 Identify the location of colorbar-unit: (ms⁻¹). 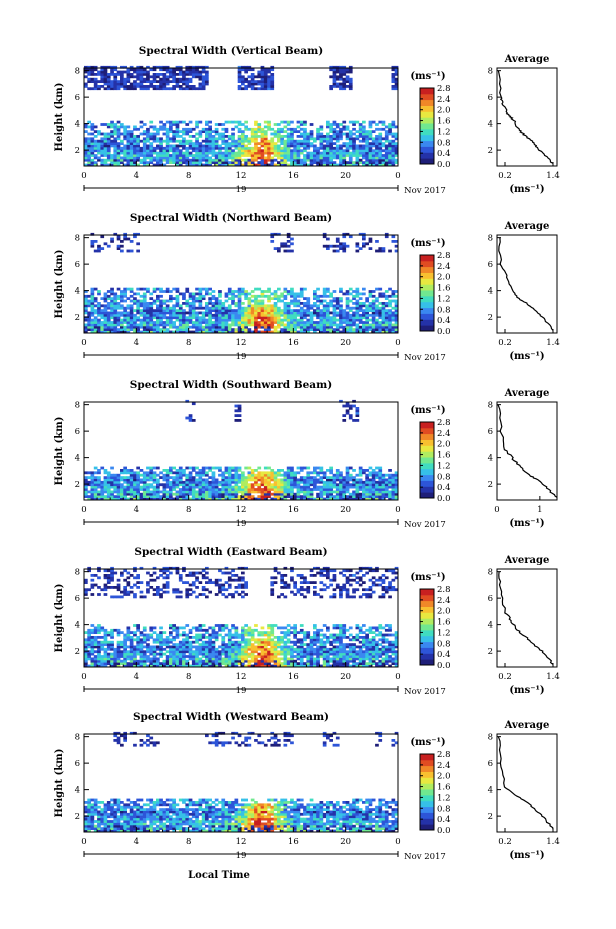
(427, 410).